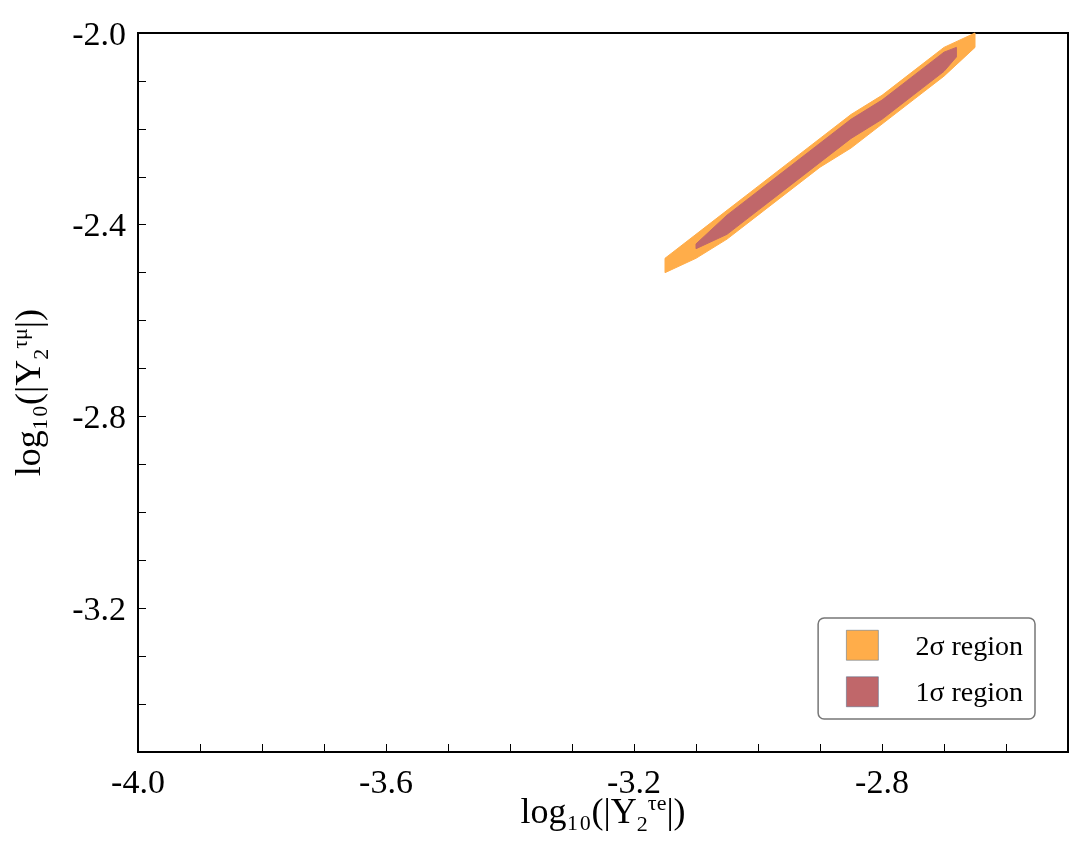  I want to click on legend-label: 2σ region, so click(969, 645).